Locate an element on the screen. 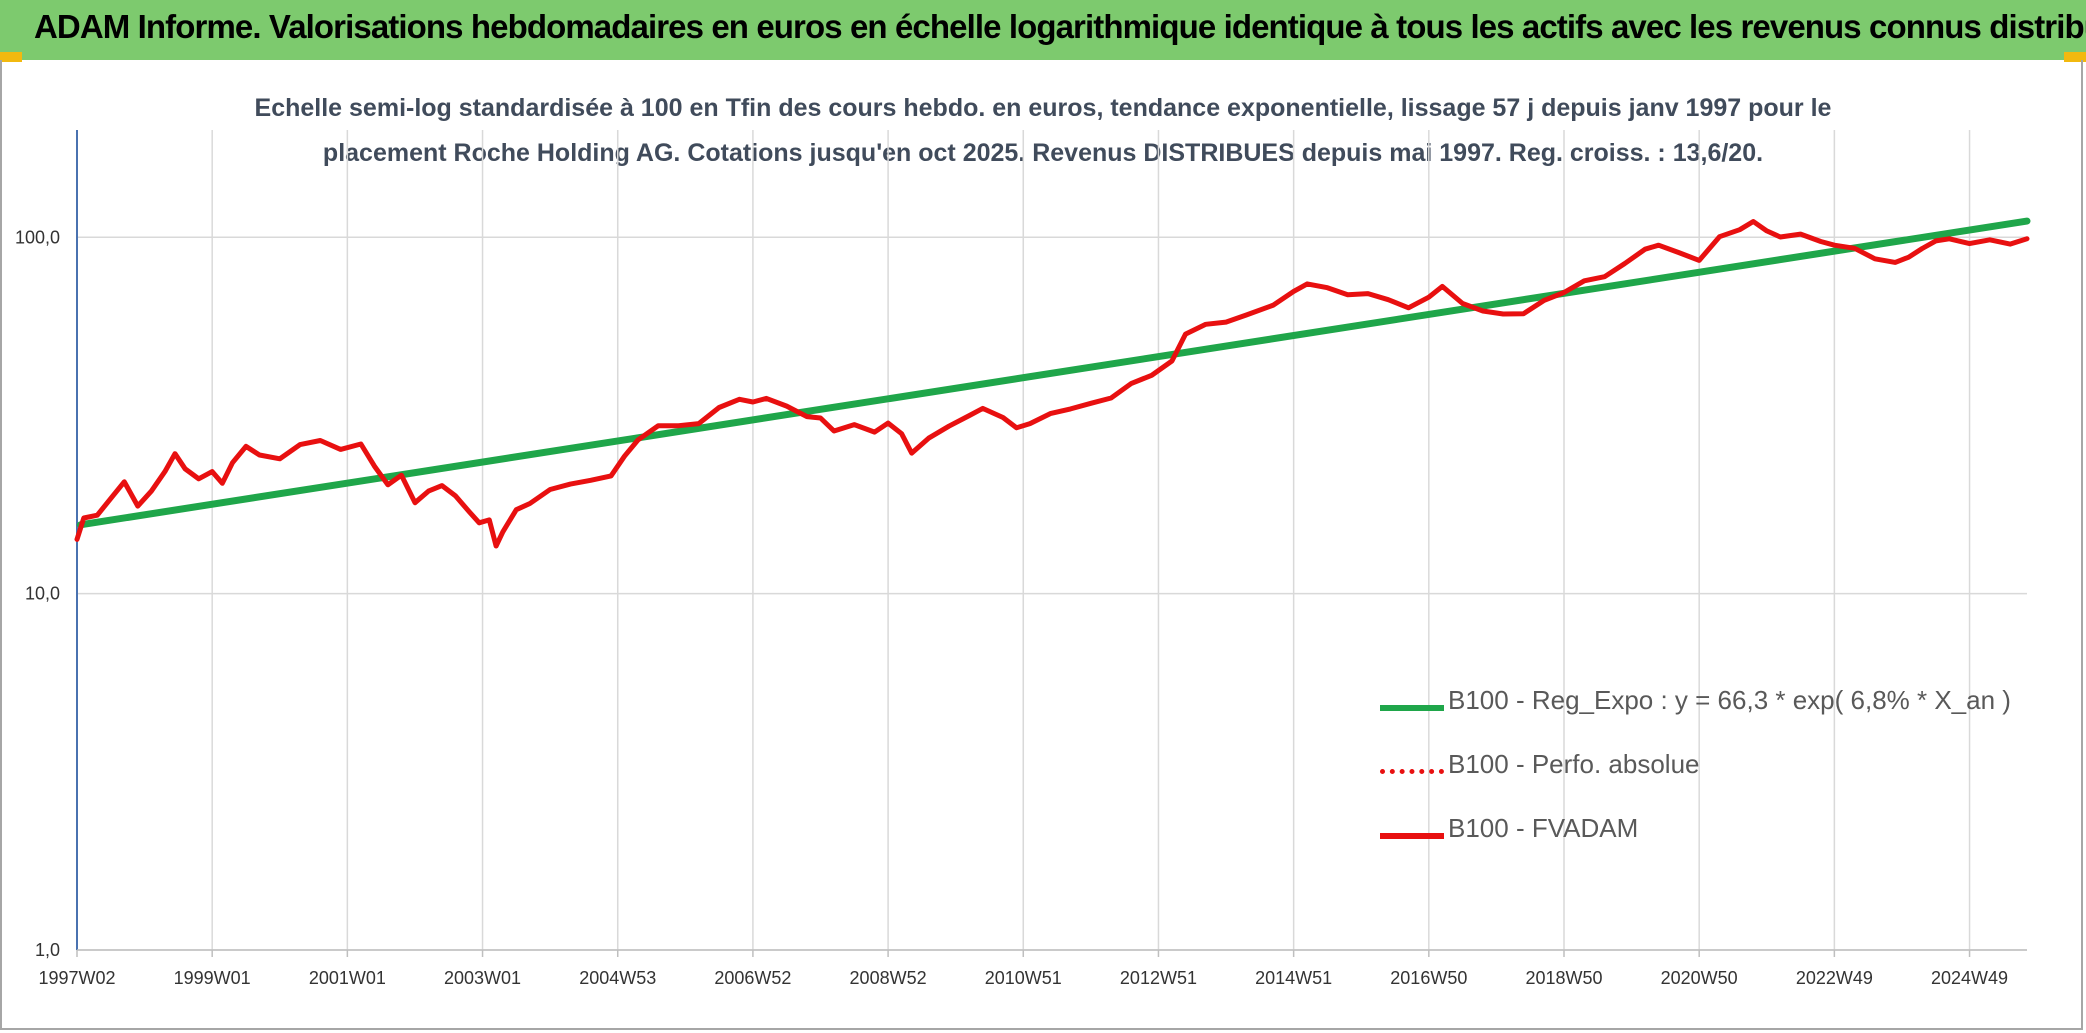 Image resolution: width=2086 pixels, height=1033 pixels. x-tick-label-11: 2018W50 is located at coordinates (1563, 978).